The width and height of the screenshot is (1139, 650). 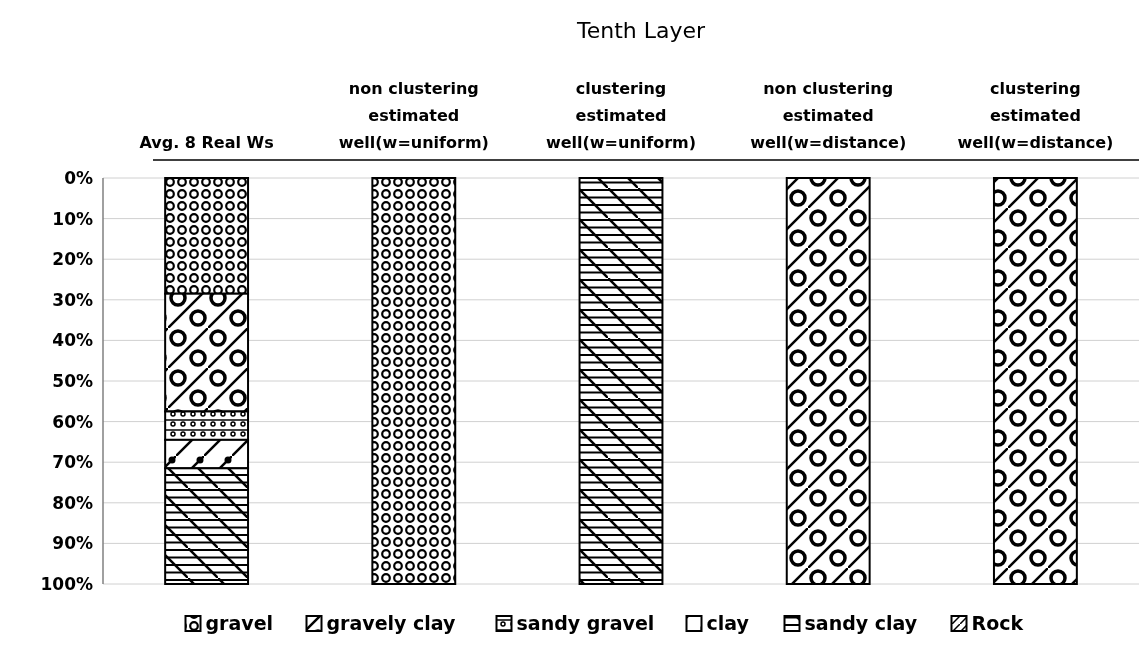 What do you see at coordinates (72, 340) in the screenshot?
I see `y-tick-label: 40%` at bounding box center [72, 340].